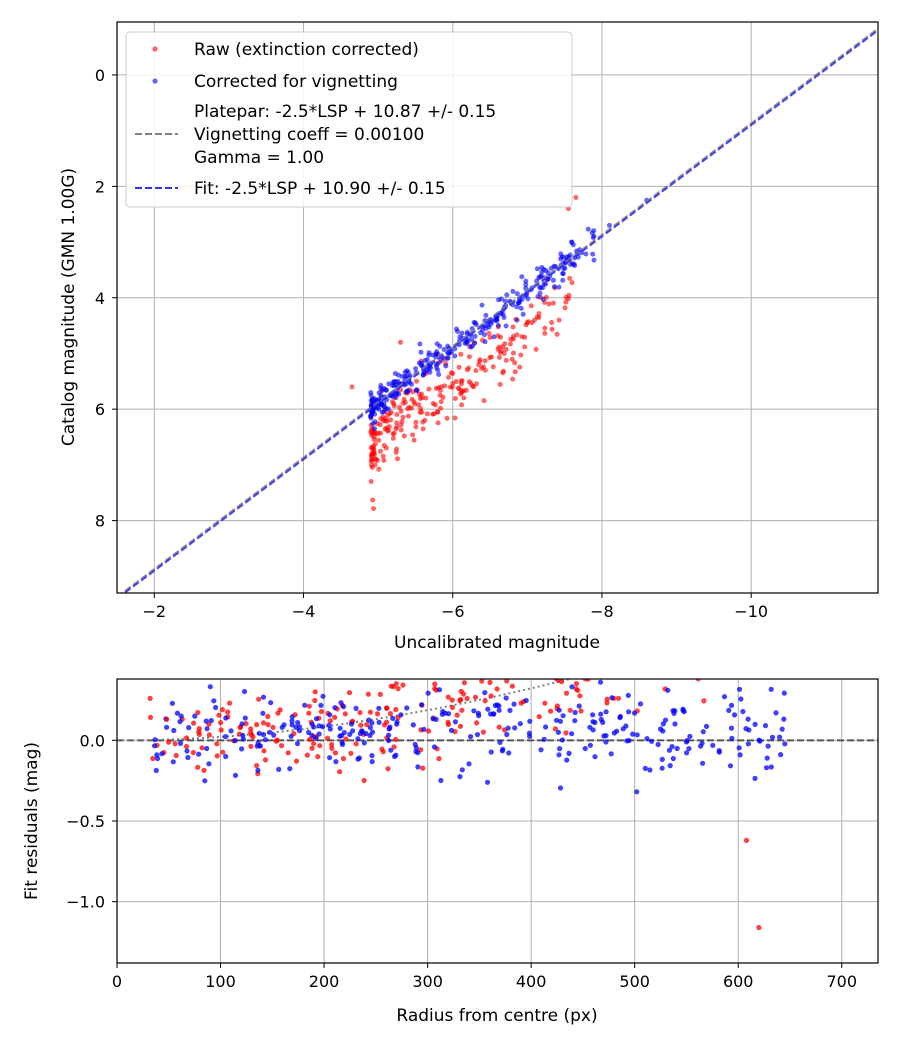 The image size is (900, 1050). Describe the element at coordinates (427, 981) in the screenshot. I see `bottom-x-tick-label: 300` at that location.